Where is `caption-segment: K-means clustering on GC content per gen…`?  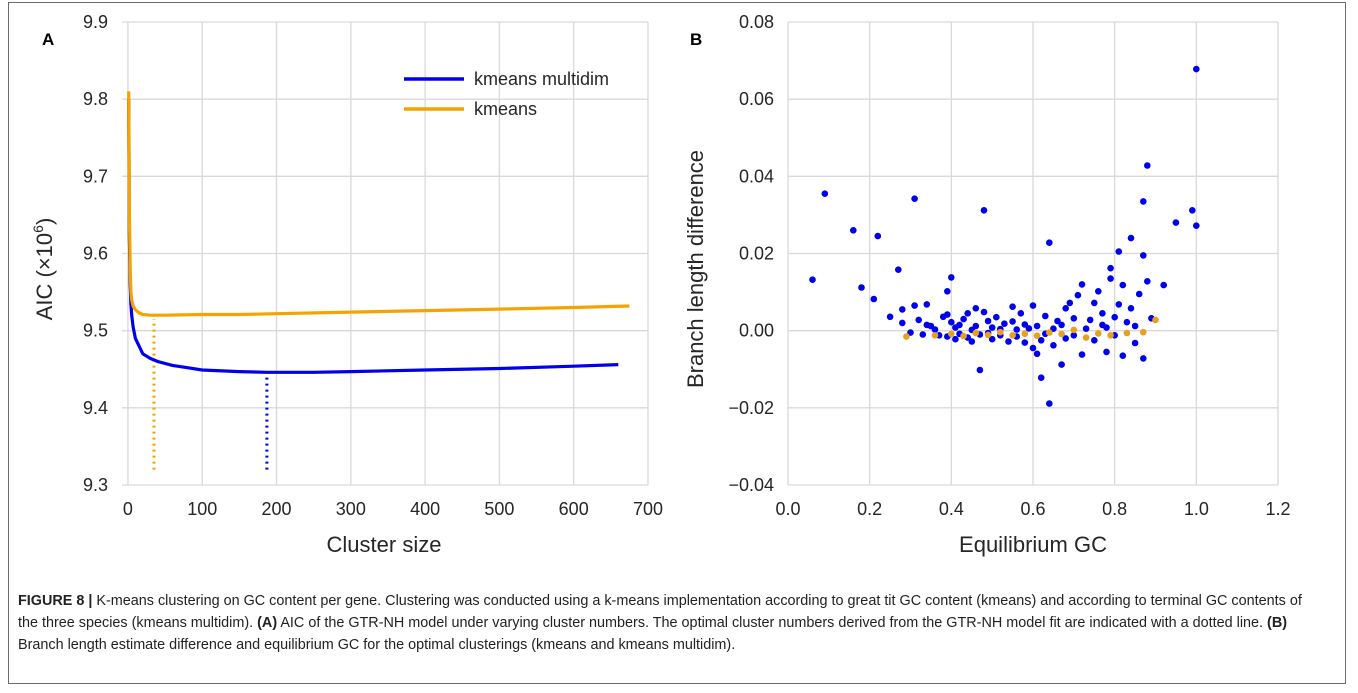
caption-segment: K-means clustering on GC content per gen… is located at coordinates (660, 612).